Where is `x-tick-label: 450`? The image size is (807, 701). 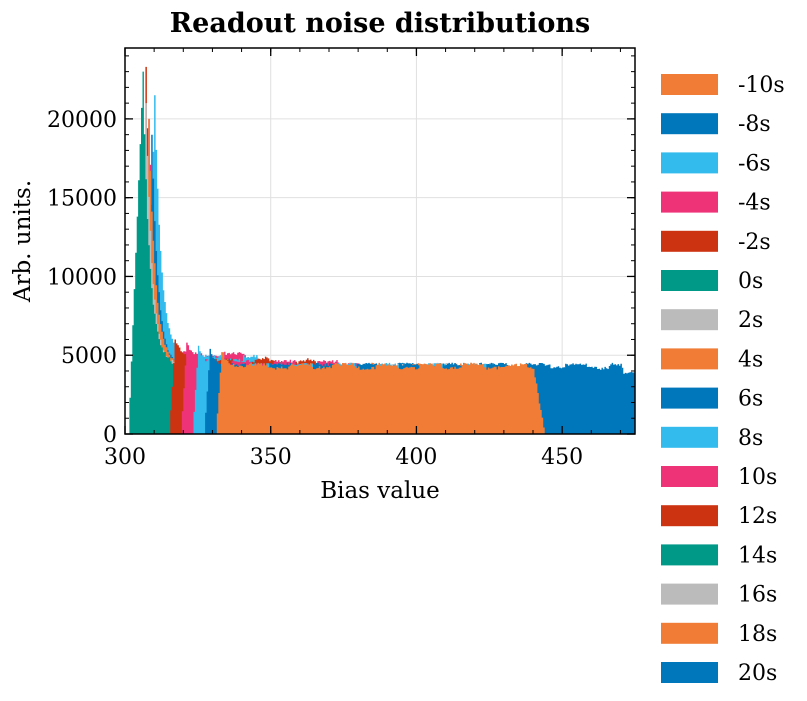
x-tick-label: 450 is located at coordinates (562, 457).